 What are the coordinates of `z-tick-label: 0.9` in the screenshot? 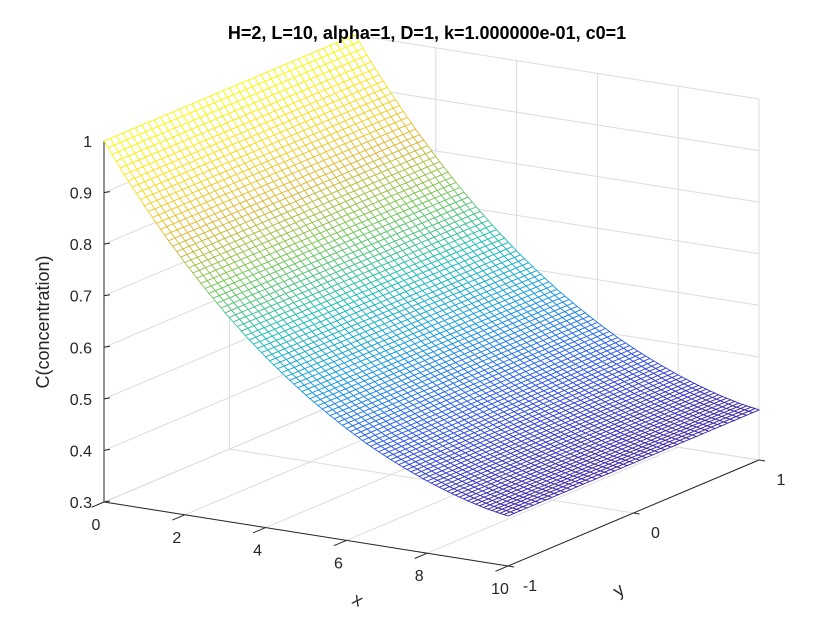 It's located at (81, 194).